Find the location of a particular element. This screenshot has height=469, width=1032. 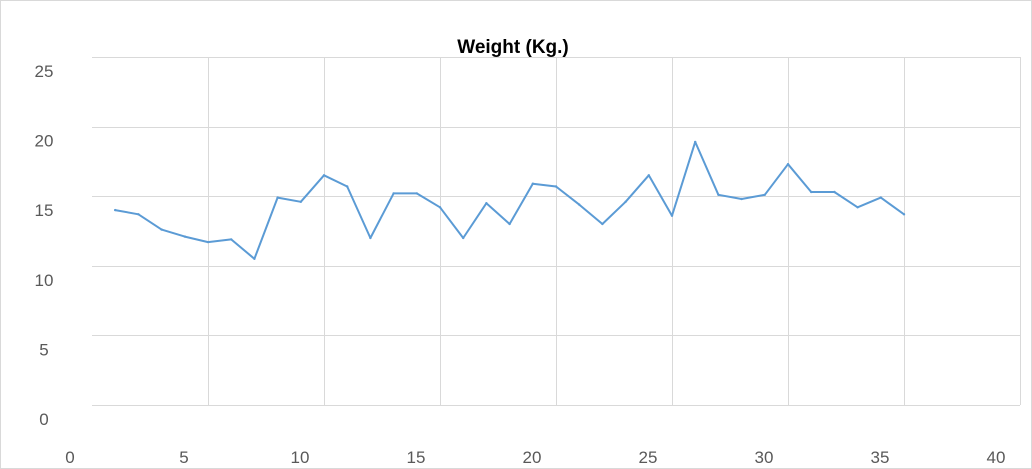

x-tick-label-35: 35 is located at coordinates (880, 457).